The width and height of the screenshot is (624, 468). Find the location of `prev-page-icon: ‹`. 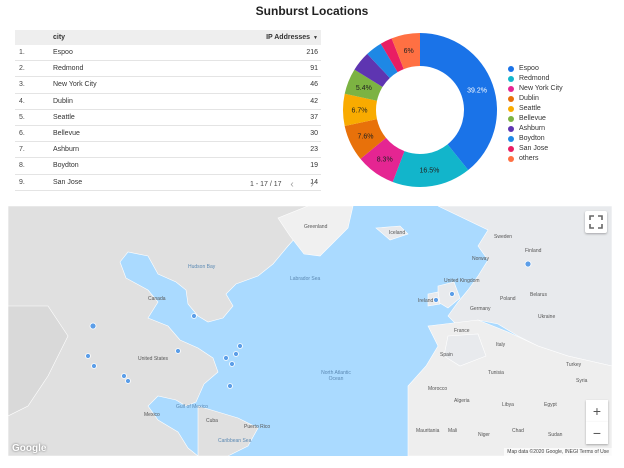

prev-page-icon: ‹ is located at coordinates (292, 184).